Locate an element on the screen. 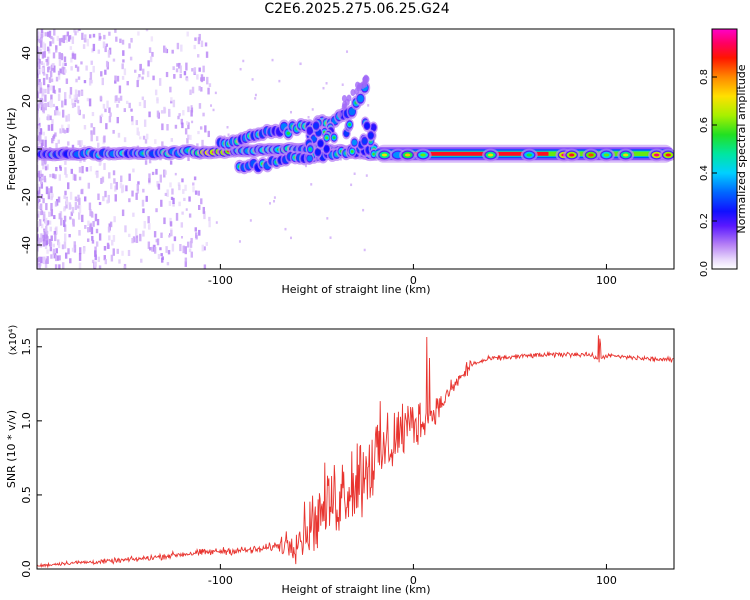 This screenshot has height=600, width=750. colorbar-tick-label: 0.2 is located at coordinates (704, 221).